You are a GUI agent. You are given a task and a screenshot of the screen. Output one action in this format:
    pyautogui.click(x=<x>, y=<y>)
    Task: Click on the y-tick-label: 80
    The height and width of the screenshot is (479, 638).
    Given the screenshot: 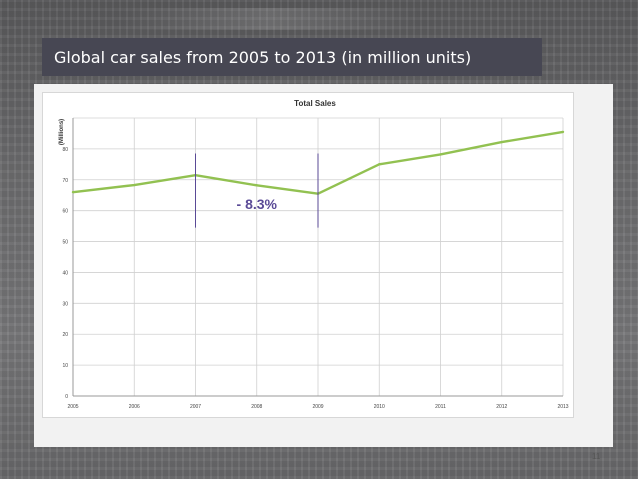 What is the action you would take?
    pyautogui.click(x=65, y=150)
    